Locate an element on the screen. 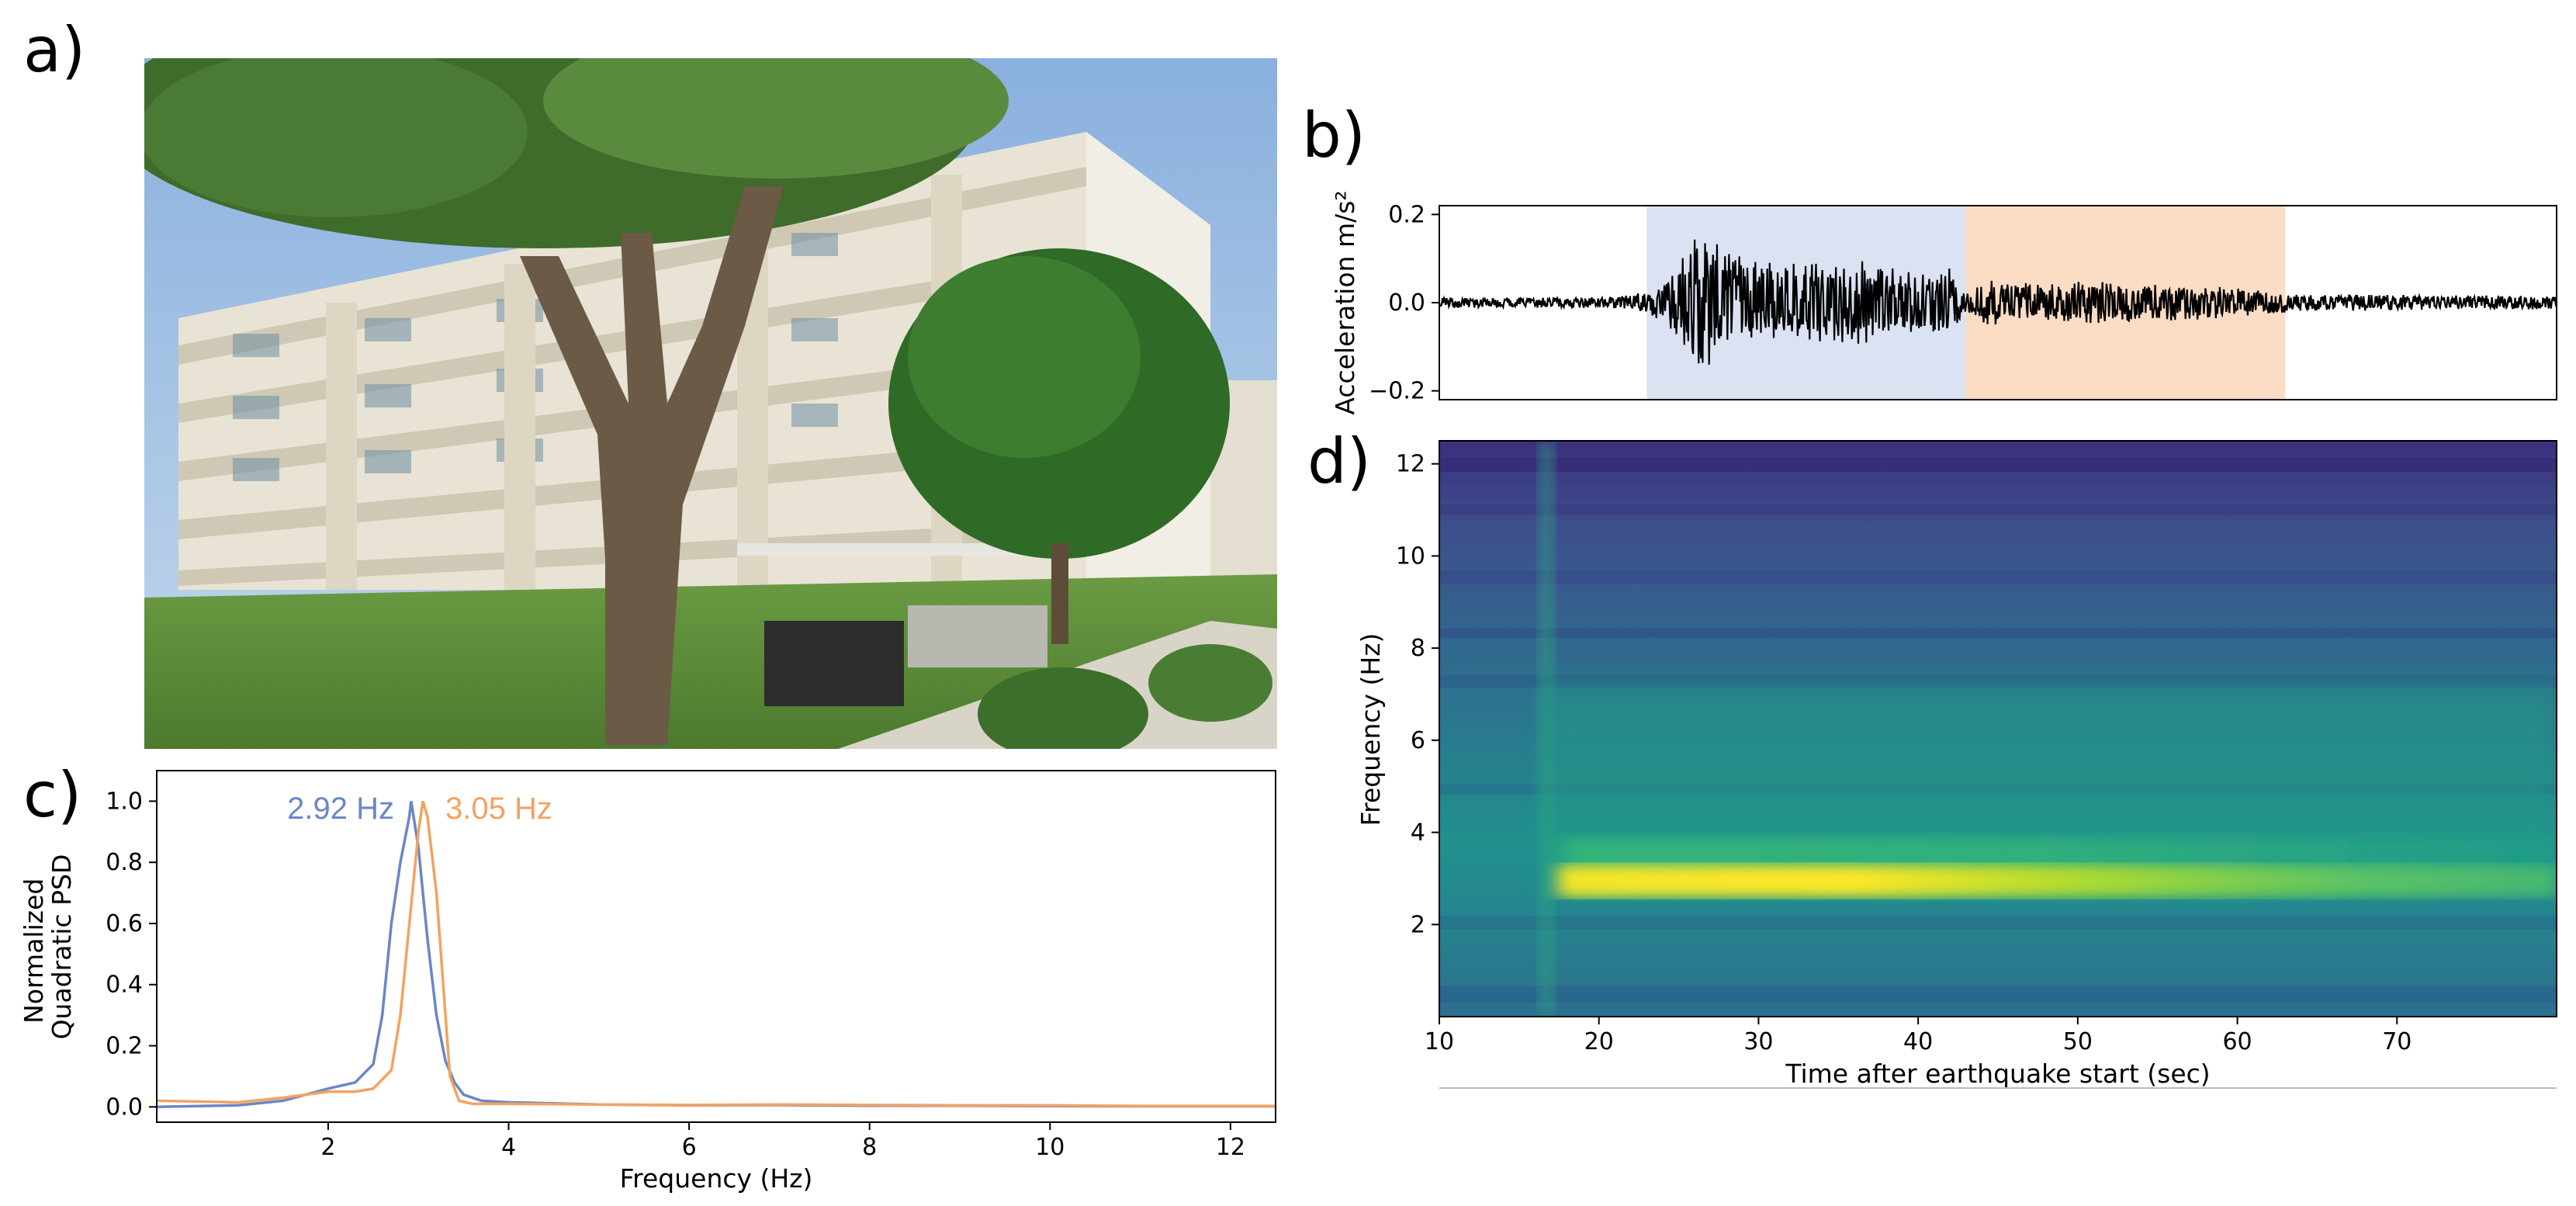  spectrogram-dominant-band is located at coordinates (2052, 880).